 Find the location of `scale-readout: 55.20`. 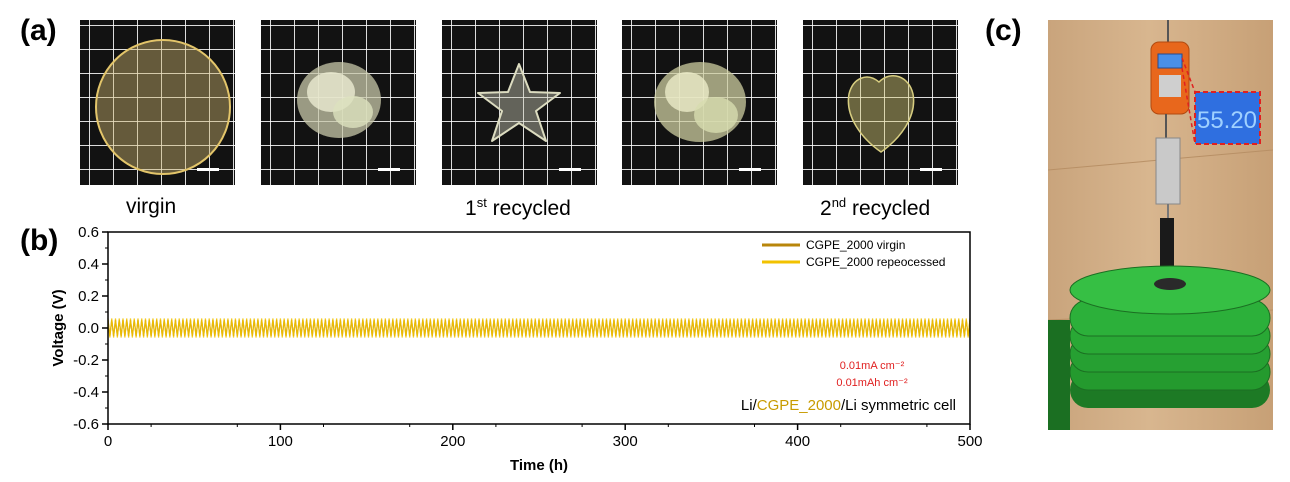

scale-readout: 55.20 is located at coordinates (1227, 120).